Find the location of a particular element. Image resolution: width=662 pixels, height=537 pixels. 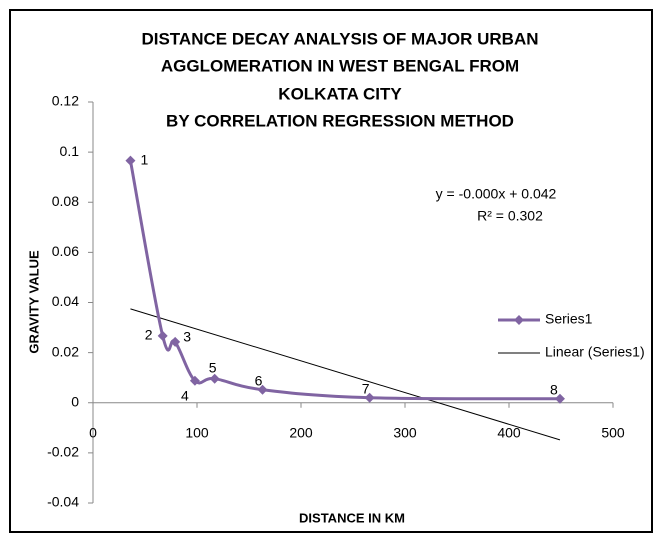

y-tick-label: -0.02 is located at coordinates (63, 452).